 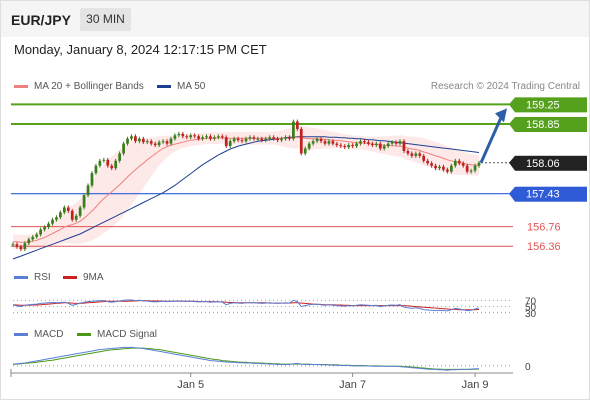 What do you see at coordinates (505, 86) in the screenshot?
I see `credit-label: Research © 2024 Trading Central` at bounding box center [505, 86].